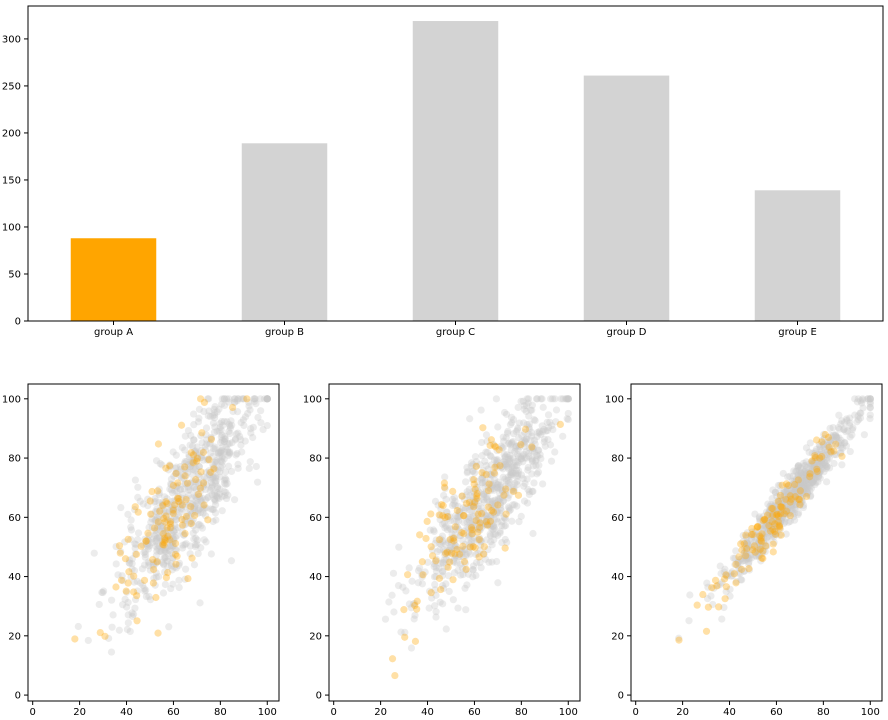 This screenshot has width=888, height=720. What do you see at coordinates (267, 712) in the screenshot?
I see `x-tick-label: 100` at bounding box center [267, 712].